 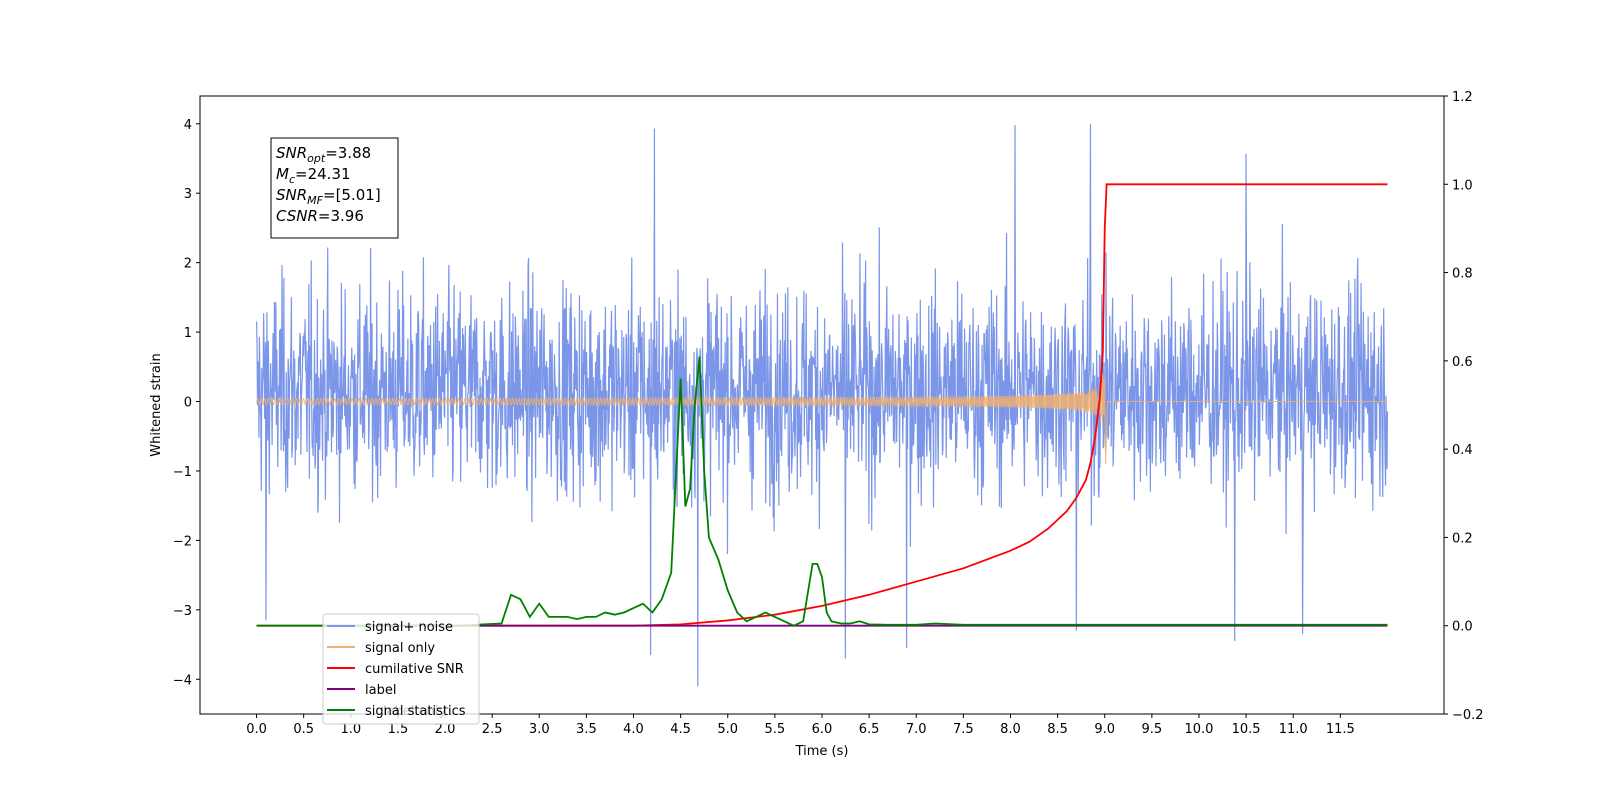 What do you see at coordinates (822, 729) in the screenshot?
I see `x-tick-label: 6.0` at bounding box center [822, 729].